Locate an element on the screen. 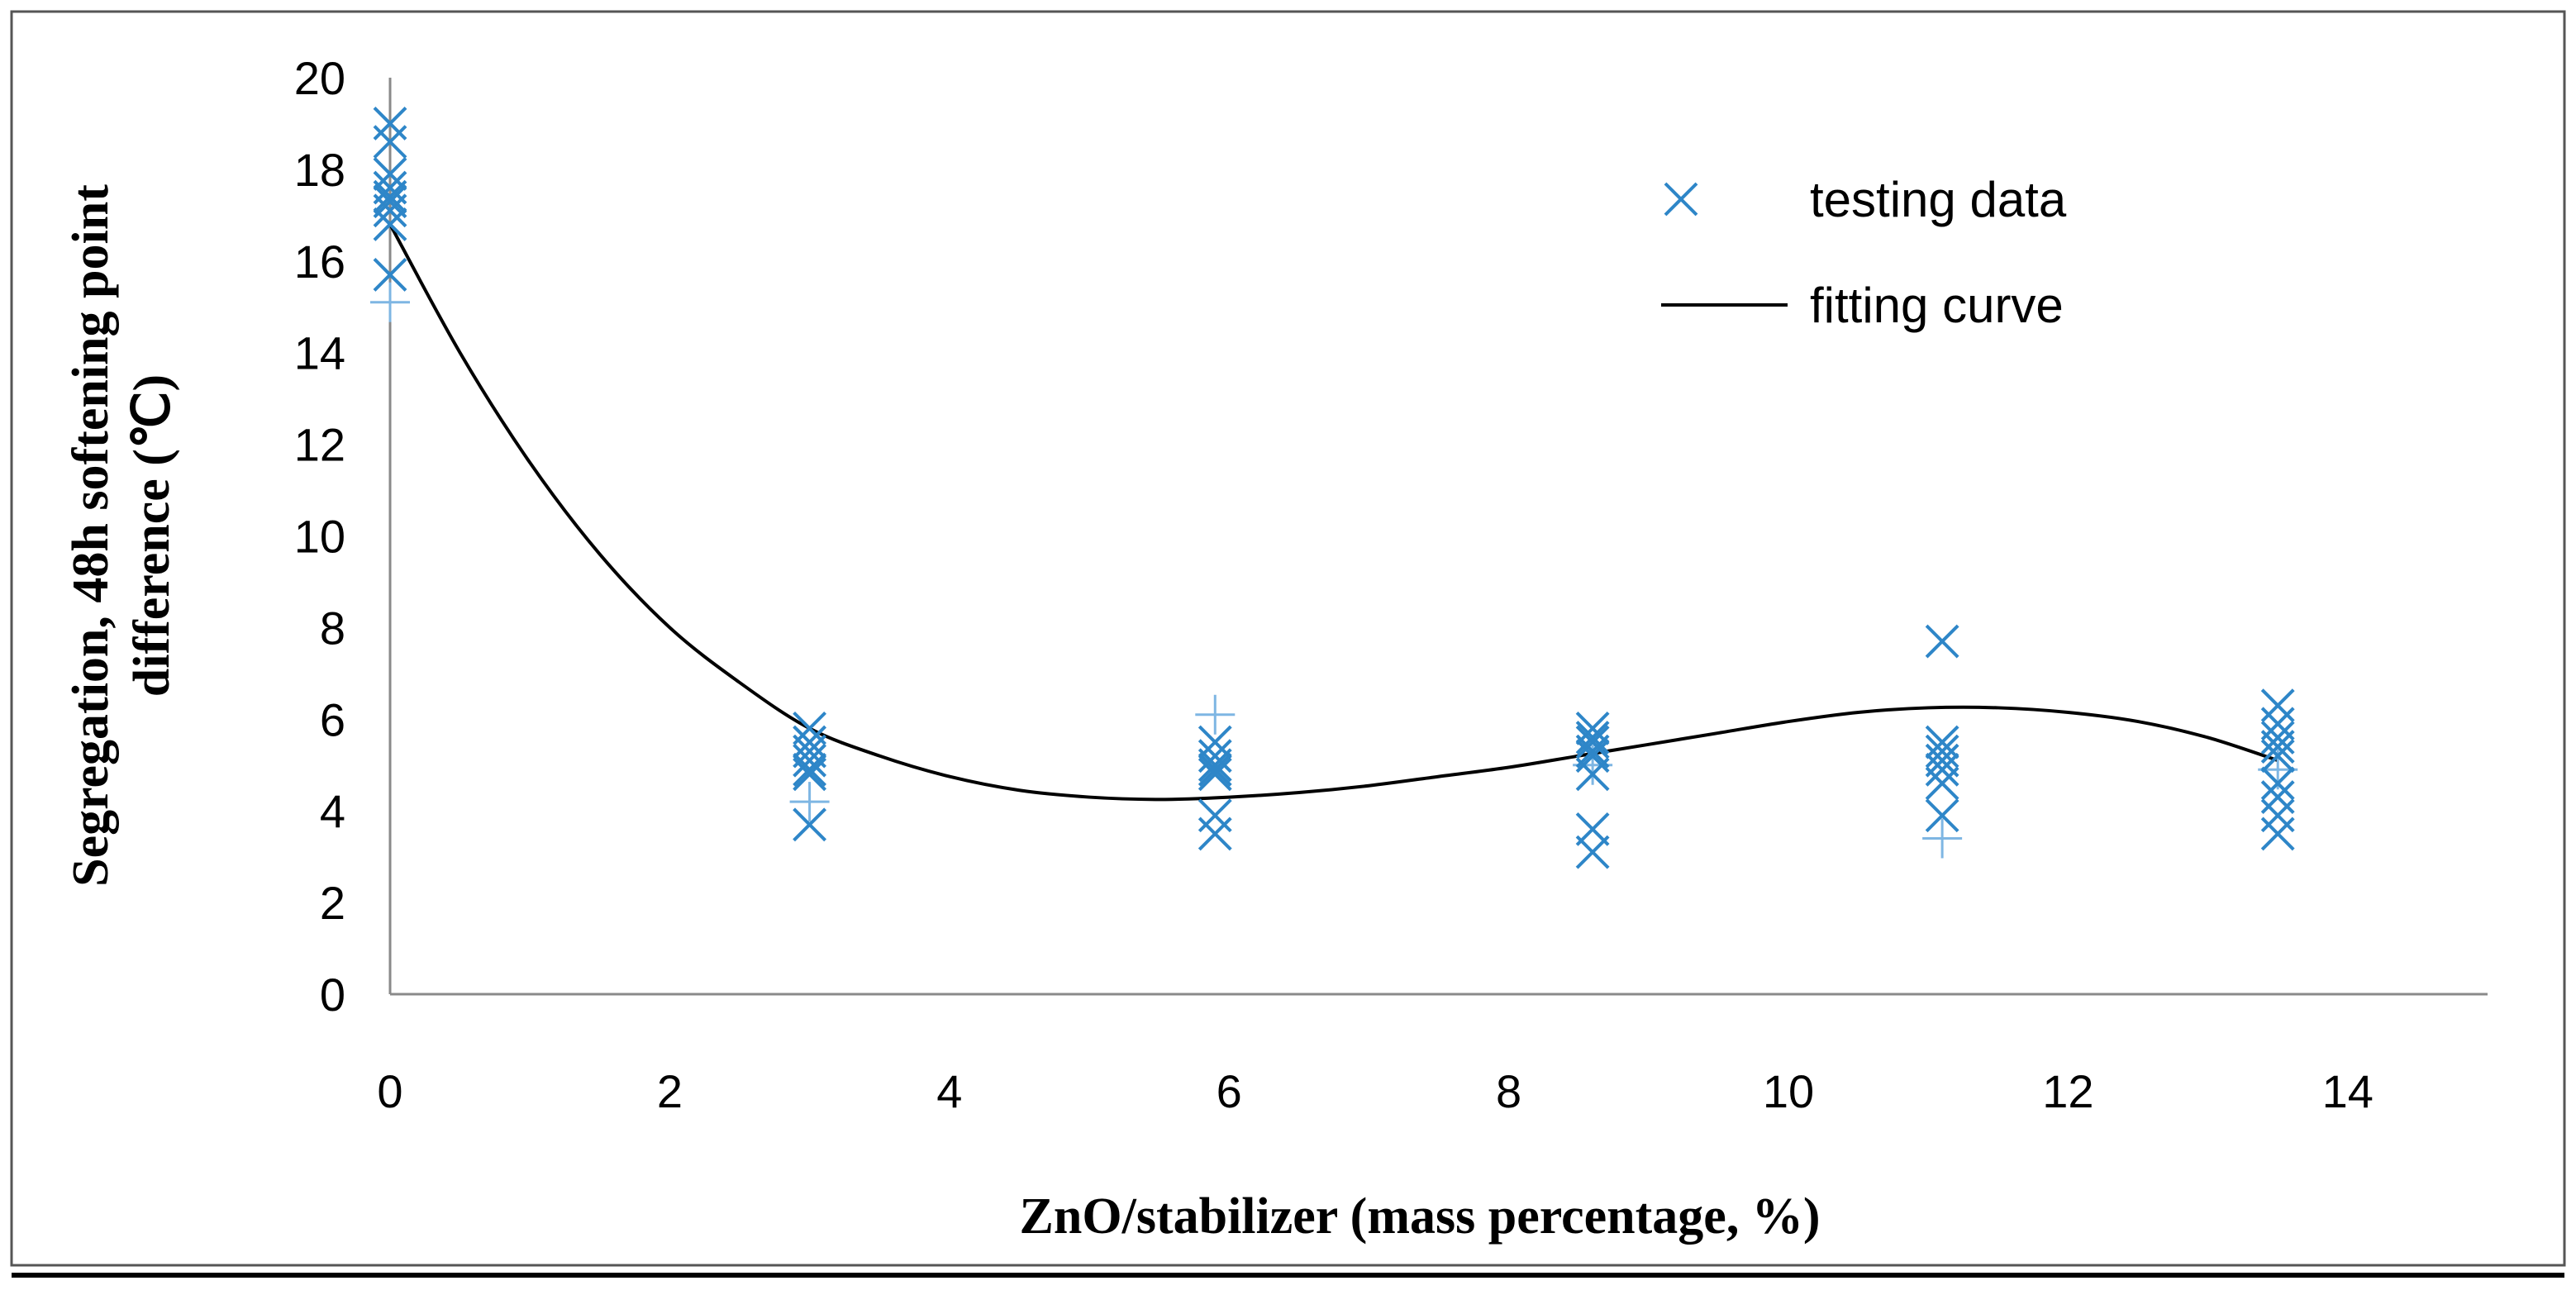 The width and height of the screenshot is (2576, 1295). legend-label-fitting-curve: fitting curve is located at coordinates (1937, 305).